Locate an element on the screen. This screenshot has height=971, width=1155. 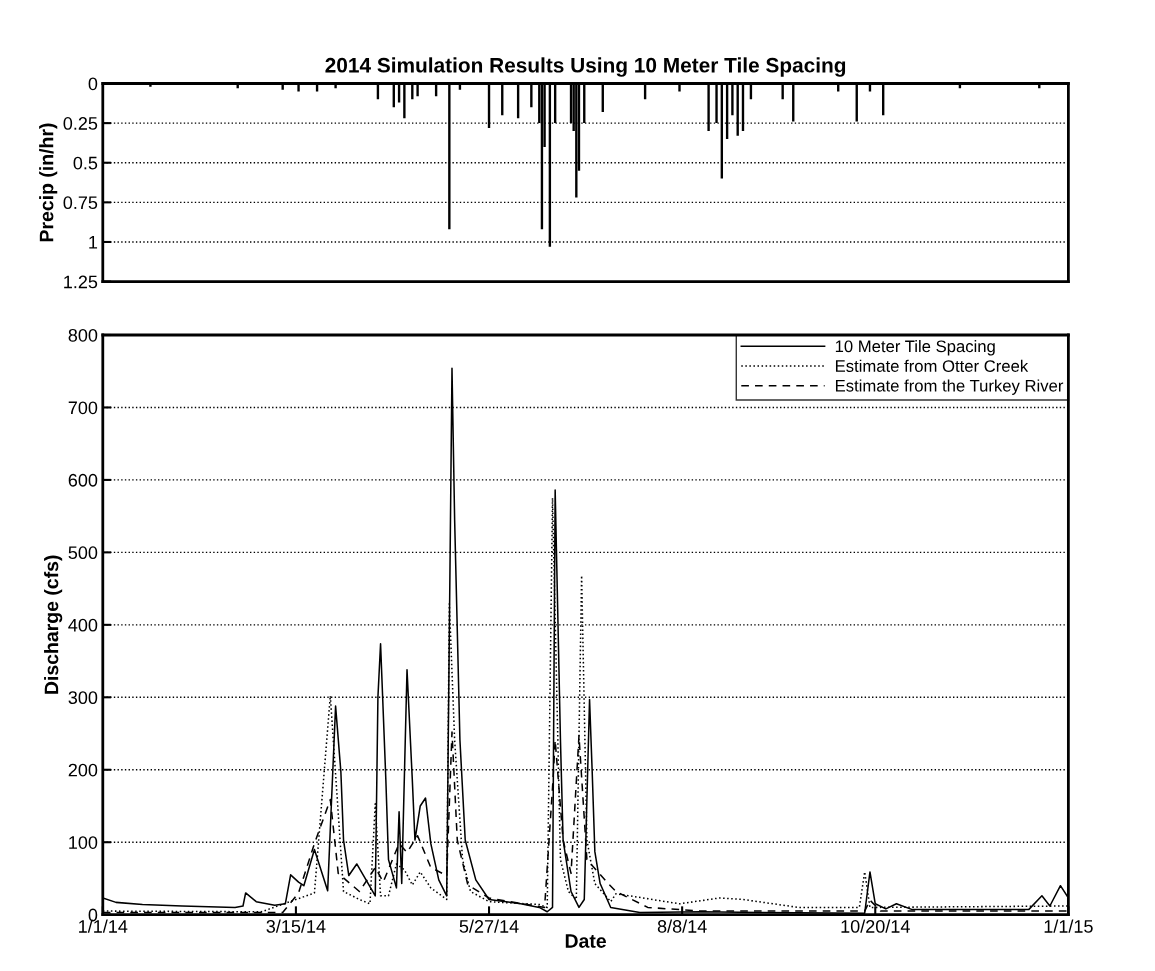
y-tick-label: 0 is located at coordinates (93, 84).